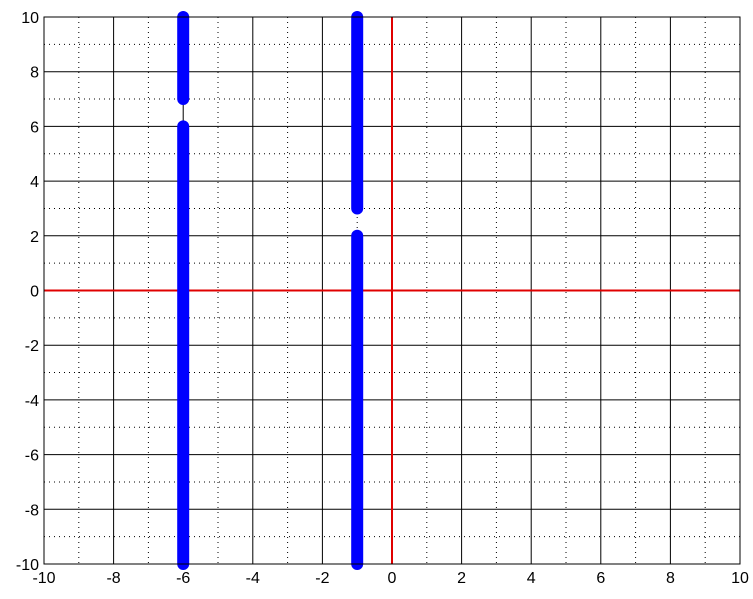 The image size is (753, 599). Describe the element at coordinates (34, 292) in the screenshot. I see `y-tick-label: 0` at that location.